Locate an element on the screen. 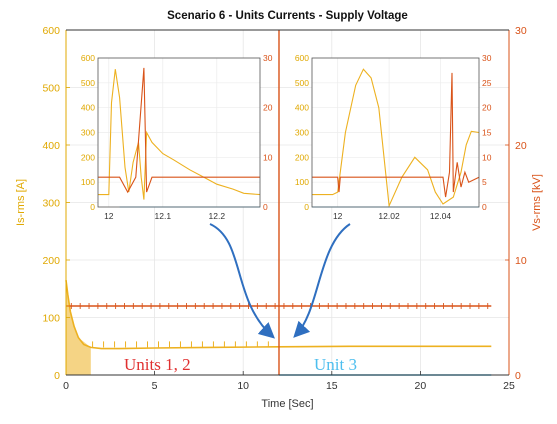  arrow-right-inset is located at coordinates (322, 280).